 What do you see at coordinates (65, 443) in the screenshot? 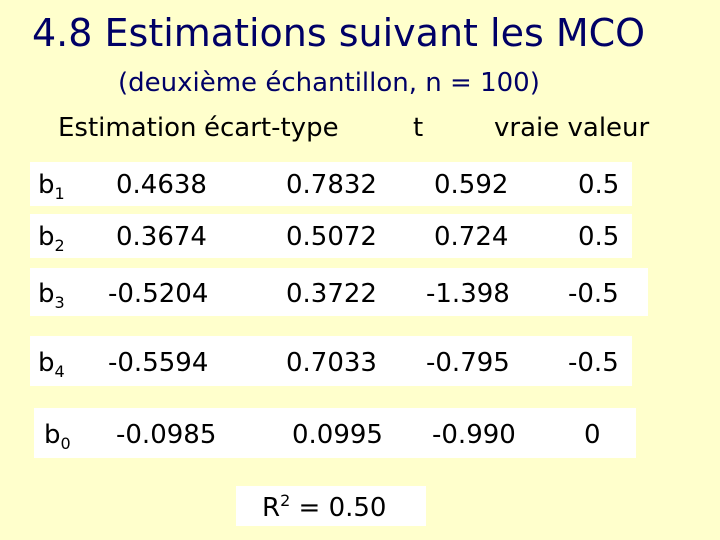
I see `coef-subscript: 0` at bounding box center [65, 443].